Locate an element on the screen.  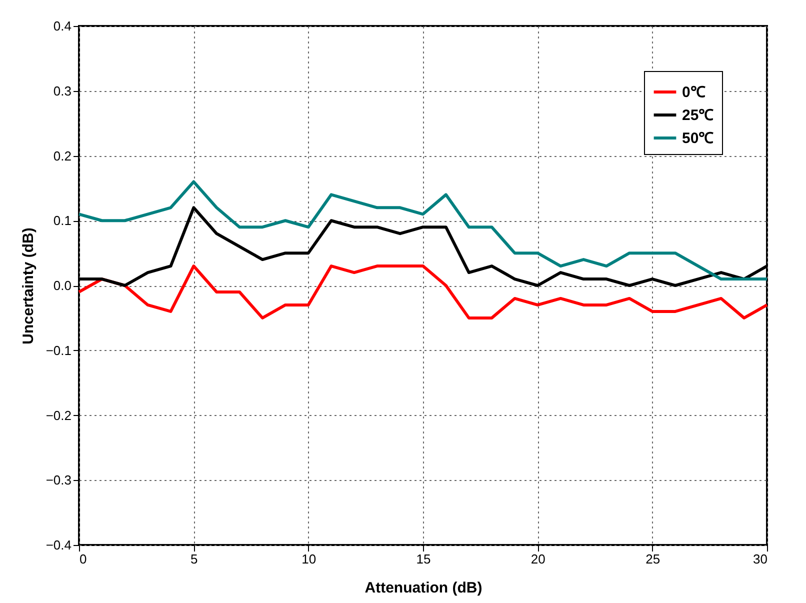
y-tick-label: 0.0 is located at coordinates (62, 285).